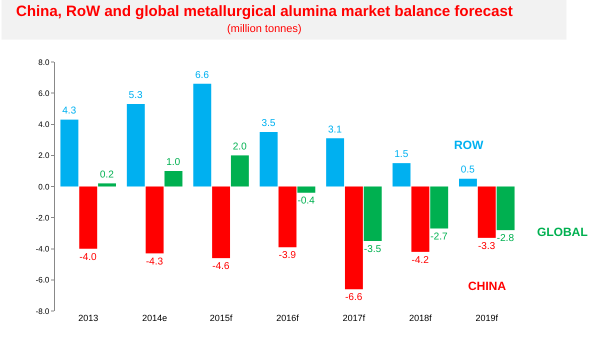 This screenshot has width=600, height=343. Describe the element at coordinates (43, 280) in the screenshot. I see `y-tick-label: -6.0` at that location.